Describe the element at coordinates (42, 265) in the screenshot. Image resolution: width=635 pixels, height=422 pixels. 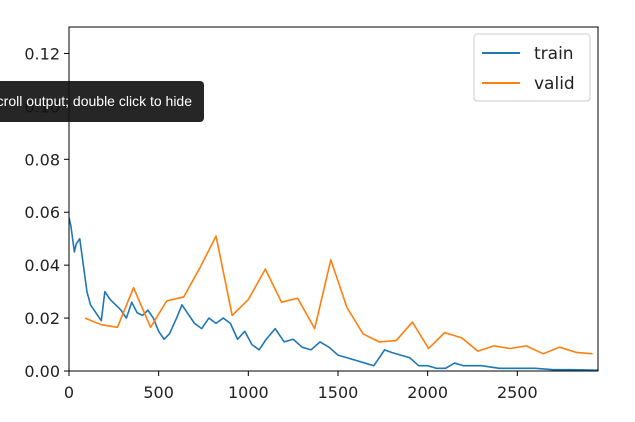
I see `y-tick-label: 0.04` at that location.